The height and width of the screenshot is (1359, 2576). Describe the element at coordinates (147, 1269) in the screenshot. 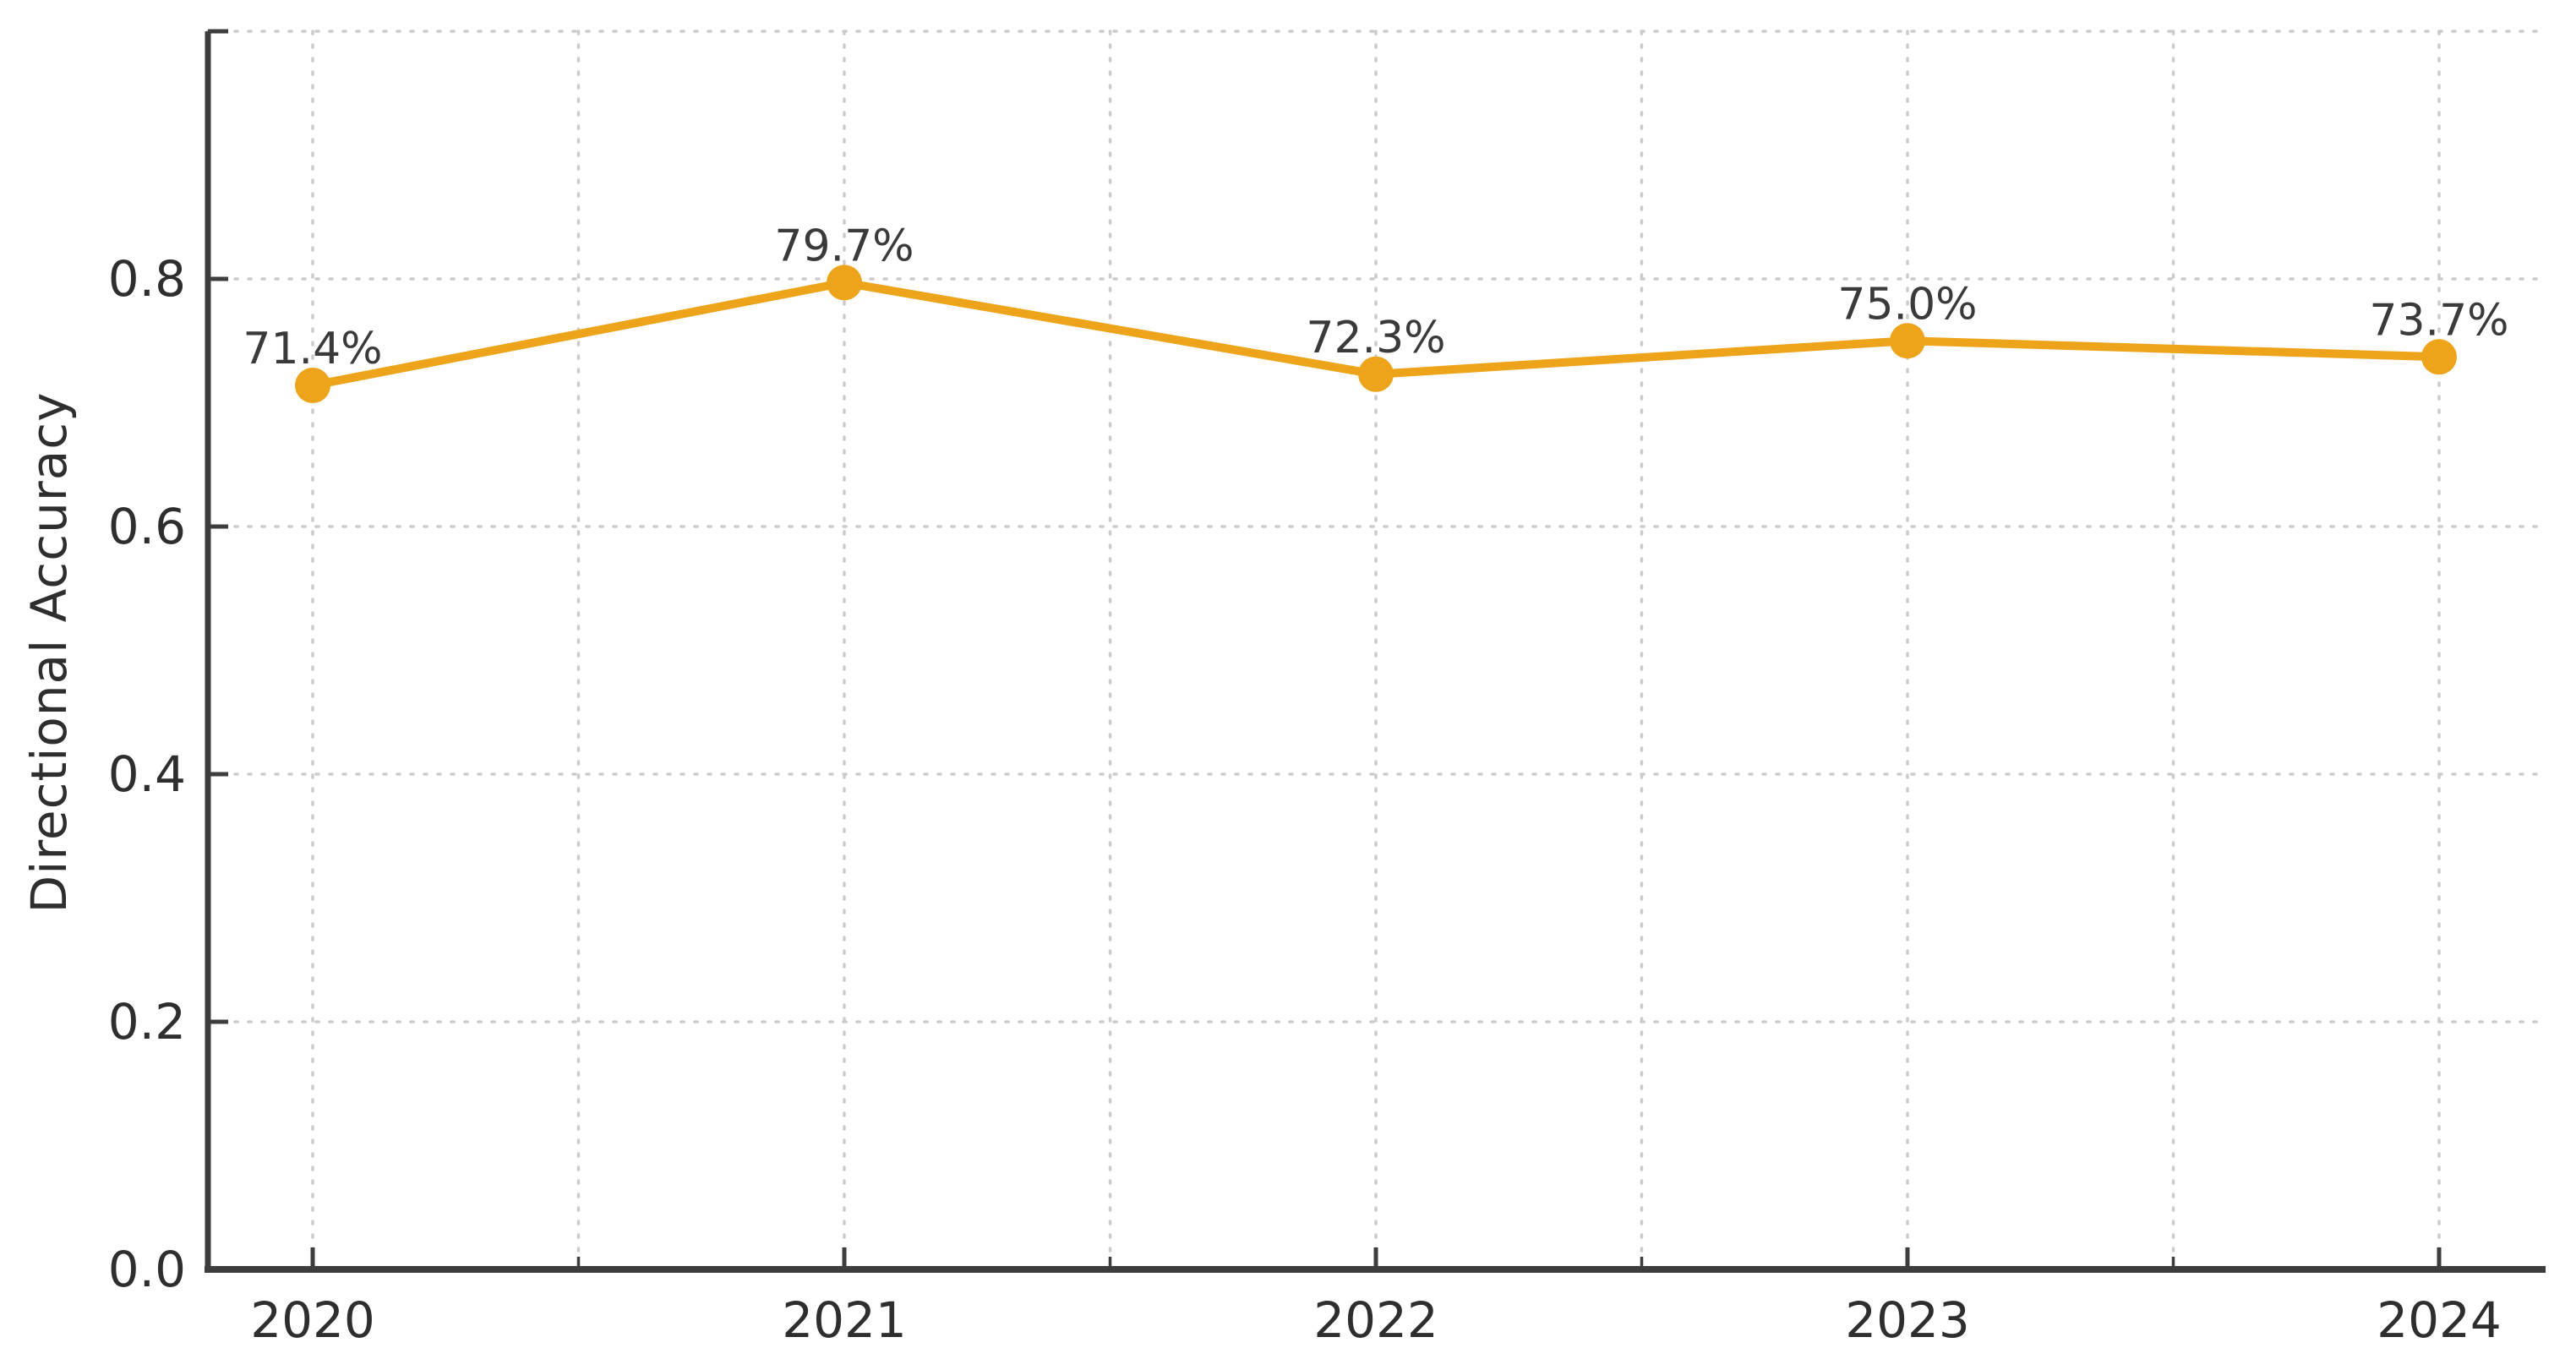

I see `y-tick-label: 0.0` at that location.